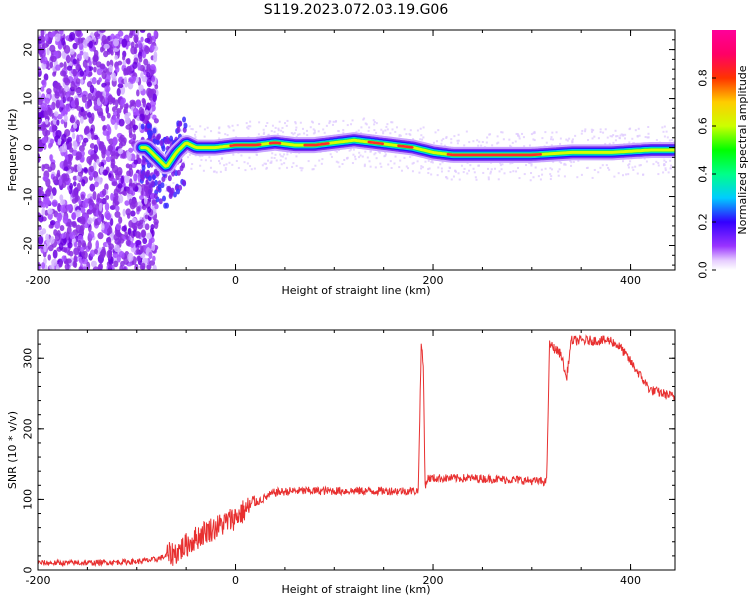  What do you see at coordinates (355, 290) in the screenshot?
I see `spectrogram-x-label: Height of straight line (km)` at bounding box center [355, 290].